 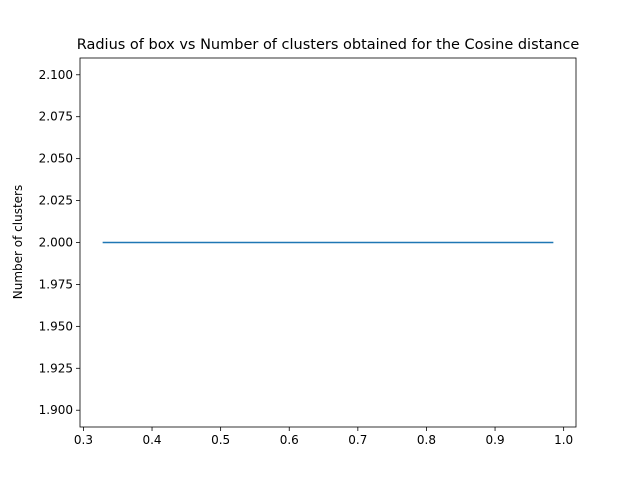 What do you see at coordinates (56, 117) in the screenshot?
I see `y-tick-label-7: 2.075` at bounding box center [56, 117].